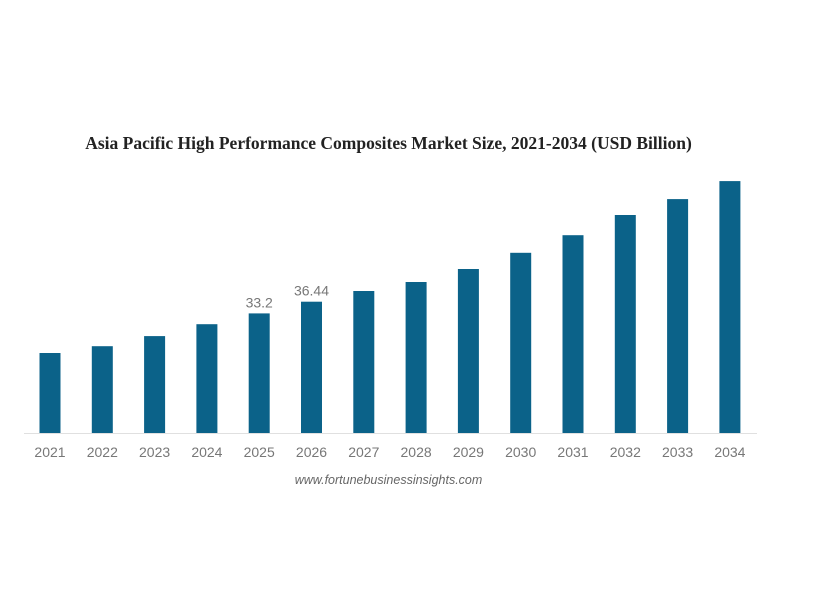 The width and height of the screenshot is (817, 612). What do you see at coordinates (102, 389) in the screenshot?
I see `bar-2022` at bounding box center [102, 389].